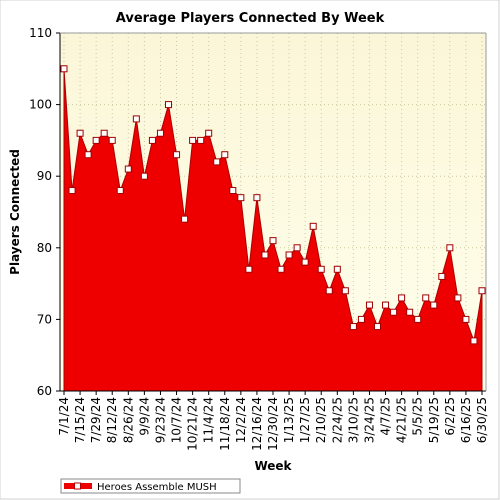 The height and width of the screenshot is (500, 500). I want to click on y-axis-label: Players Connected, so click(15, 212).